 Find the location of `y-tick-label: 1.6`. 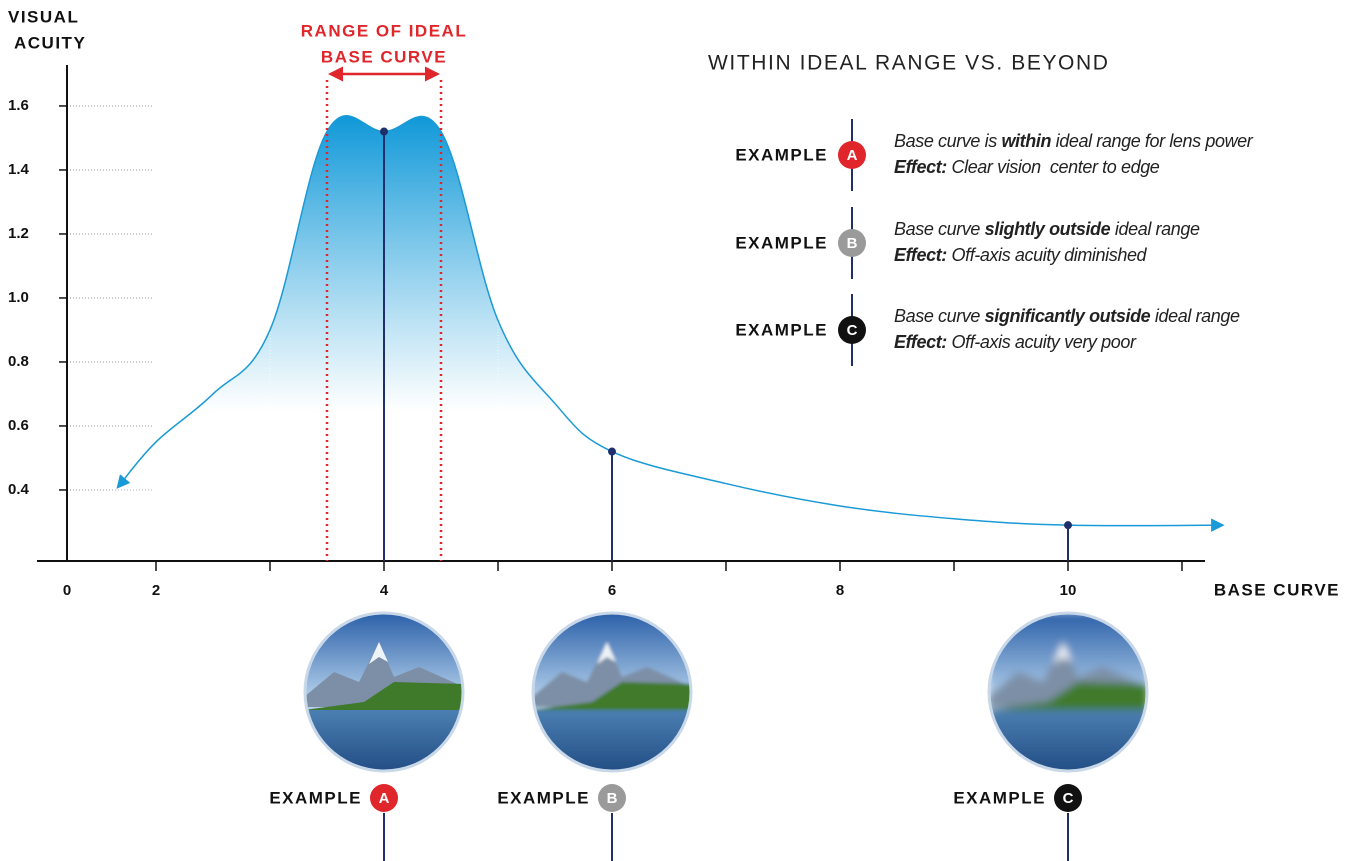

y-tick-label: 1.6 is located at coordinates (18, 105).